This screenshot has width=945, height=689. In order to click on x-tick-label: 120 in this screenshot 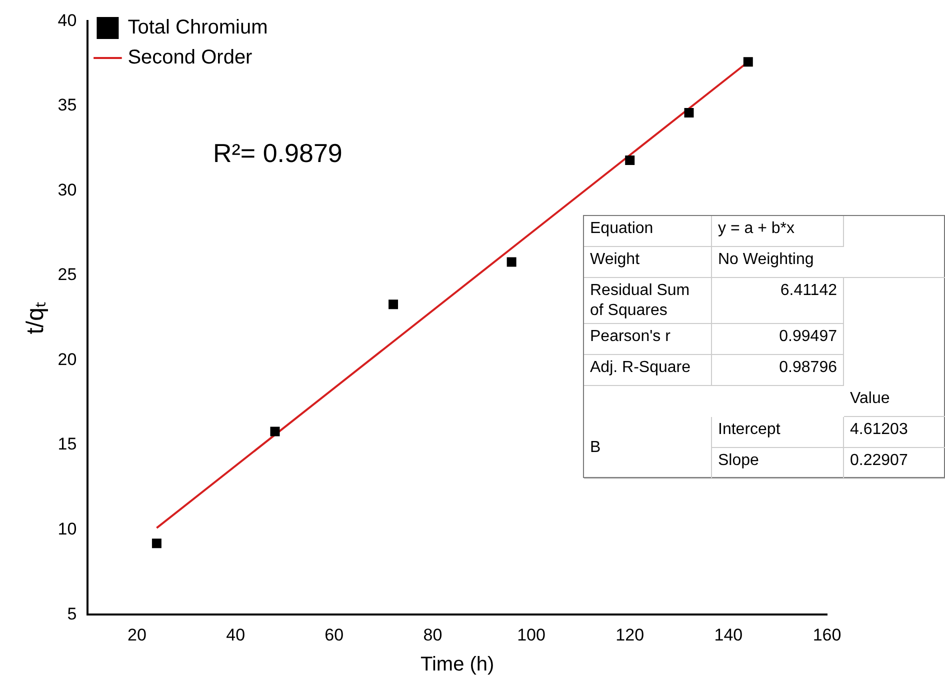, I will do `click(630, 634)`.